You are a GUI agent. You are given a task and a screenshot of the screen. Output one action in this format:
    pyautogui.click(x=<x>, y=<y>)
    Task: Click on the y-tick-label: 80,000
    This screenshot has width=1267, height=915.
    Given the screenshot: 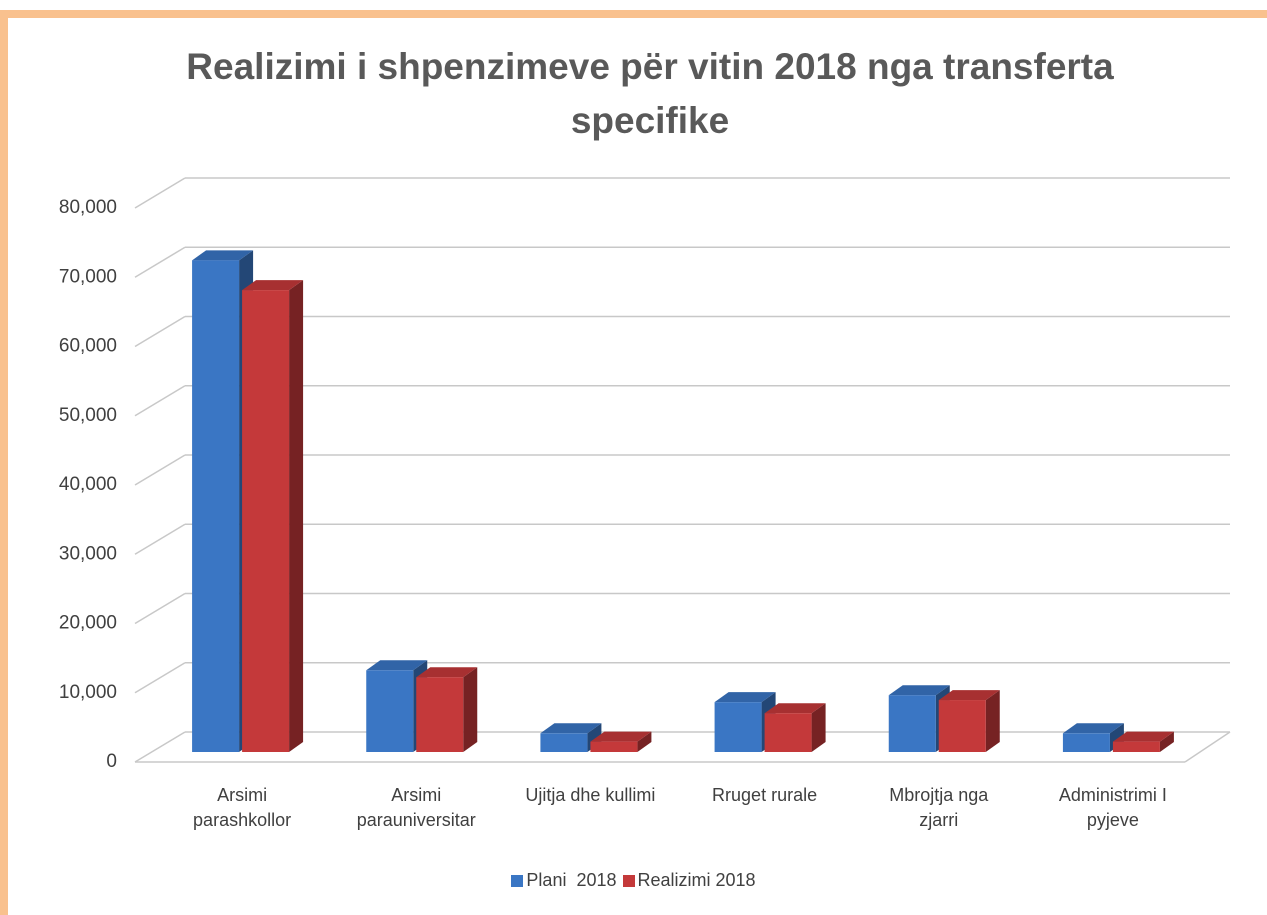 What is the action you would take?
    pyautogui.click(x=88, y=207)
    